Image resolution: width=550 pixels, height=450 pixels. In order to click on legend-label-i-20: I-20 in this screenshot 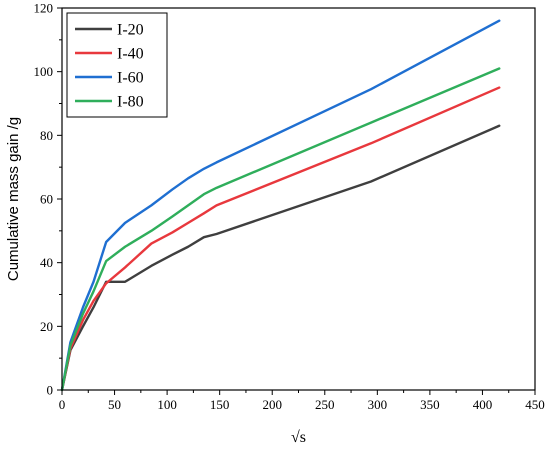, I will do `click(130, 30)`.